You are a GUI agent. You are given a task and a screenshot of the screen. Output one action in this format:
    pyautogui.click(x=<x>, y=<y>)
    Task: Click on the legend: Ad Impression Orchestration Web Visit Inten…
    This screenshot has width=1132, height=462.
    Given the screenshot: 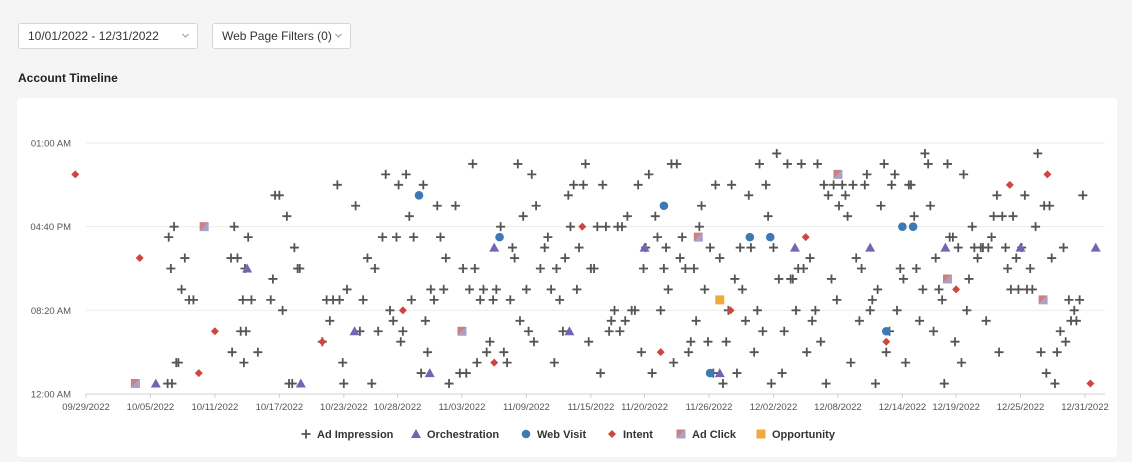 What is the action you would take?
    pyautogui.click(x=568, y=435)
    